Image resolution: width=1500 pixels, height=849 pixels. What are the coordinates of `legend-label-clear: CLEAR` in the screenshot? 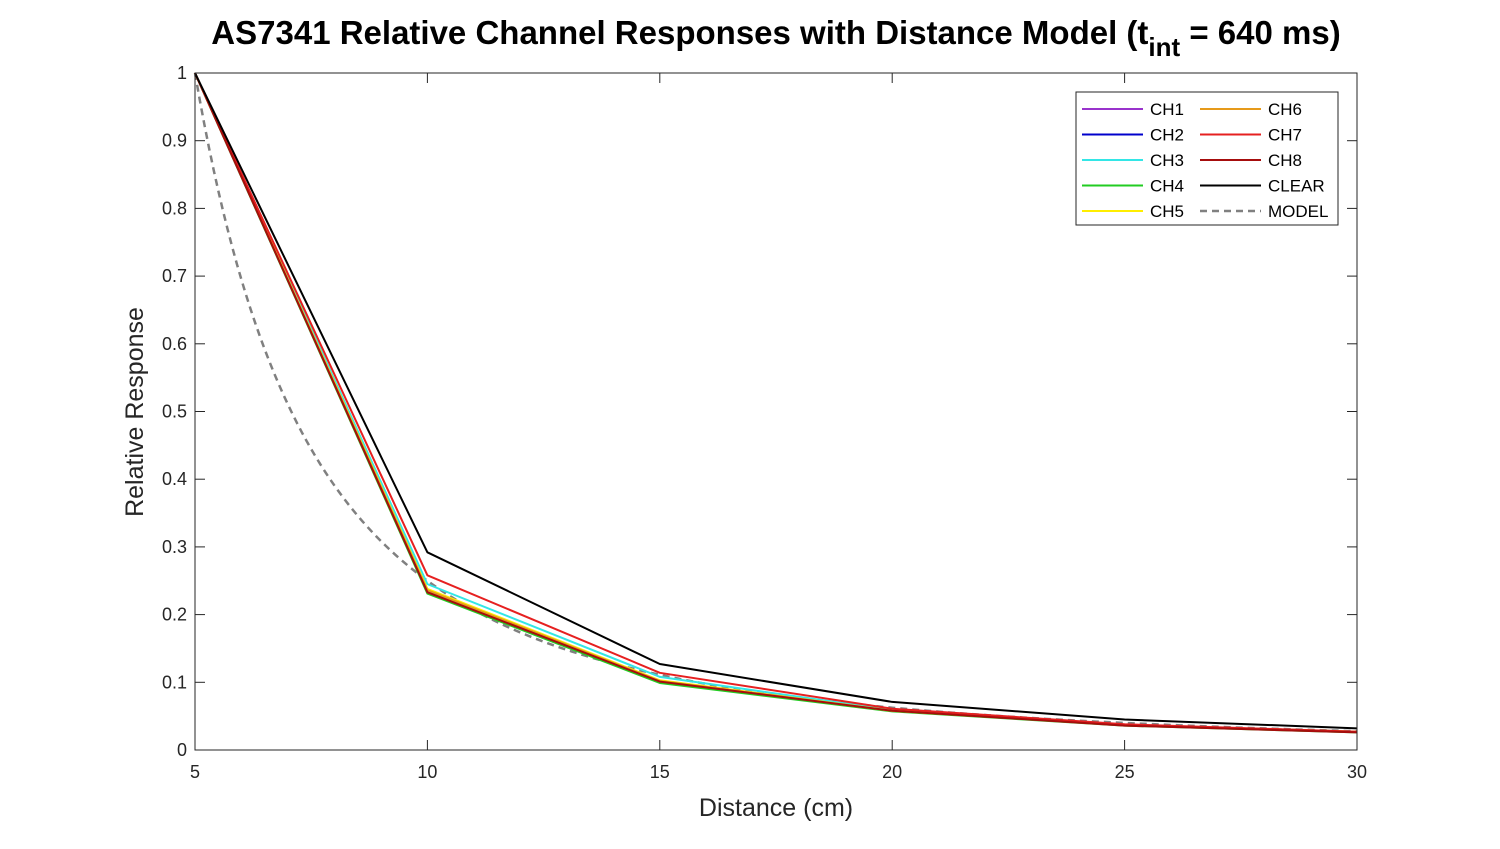 It's located at (1296, 186).